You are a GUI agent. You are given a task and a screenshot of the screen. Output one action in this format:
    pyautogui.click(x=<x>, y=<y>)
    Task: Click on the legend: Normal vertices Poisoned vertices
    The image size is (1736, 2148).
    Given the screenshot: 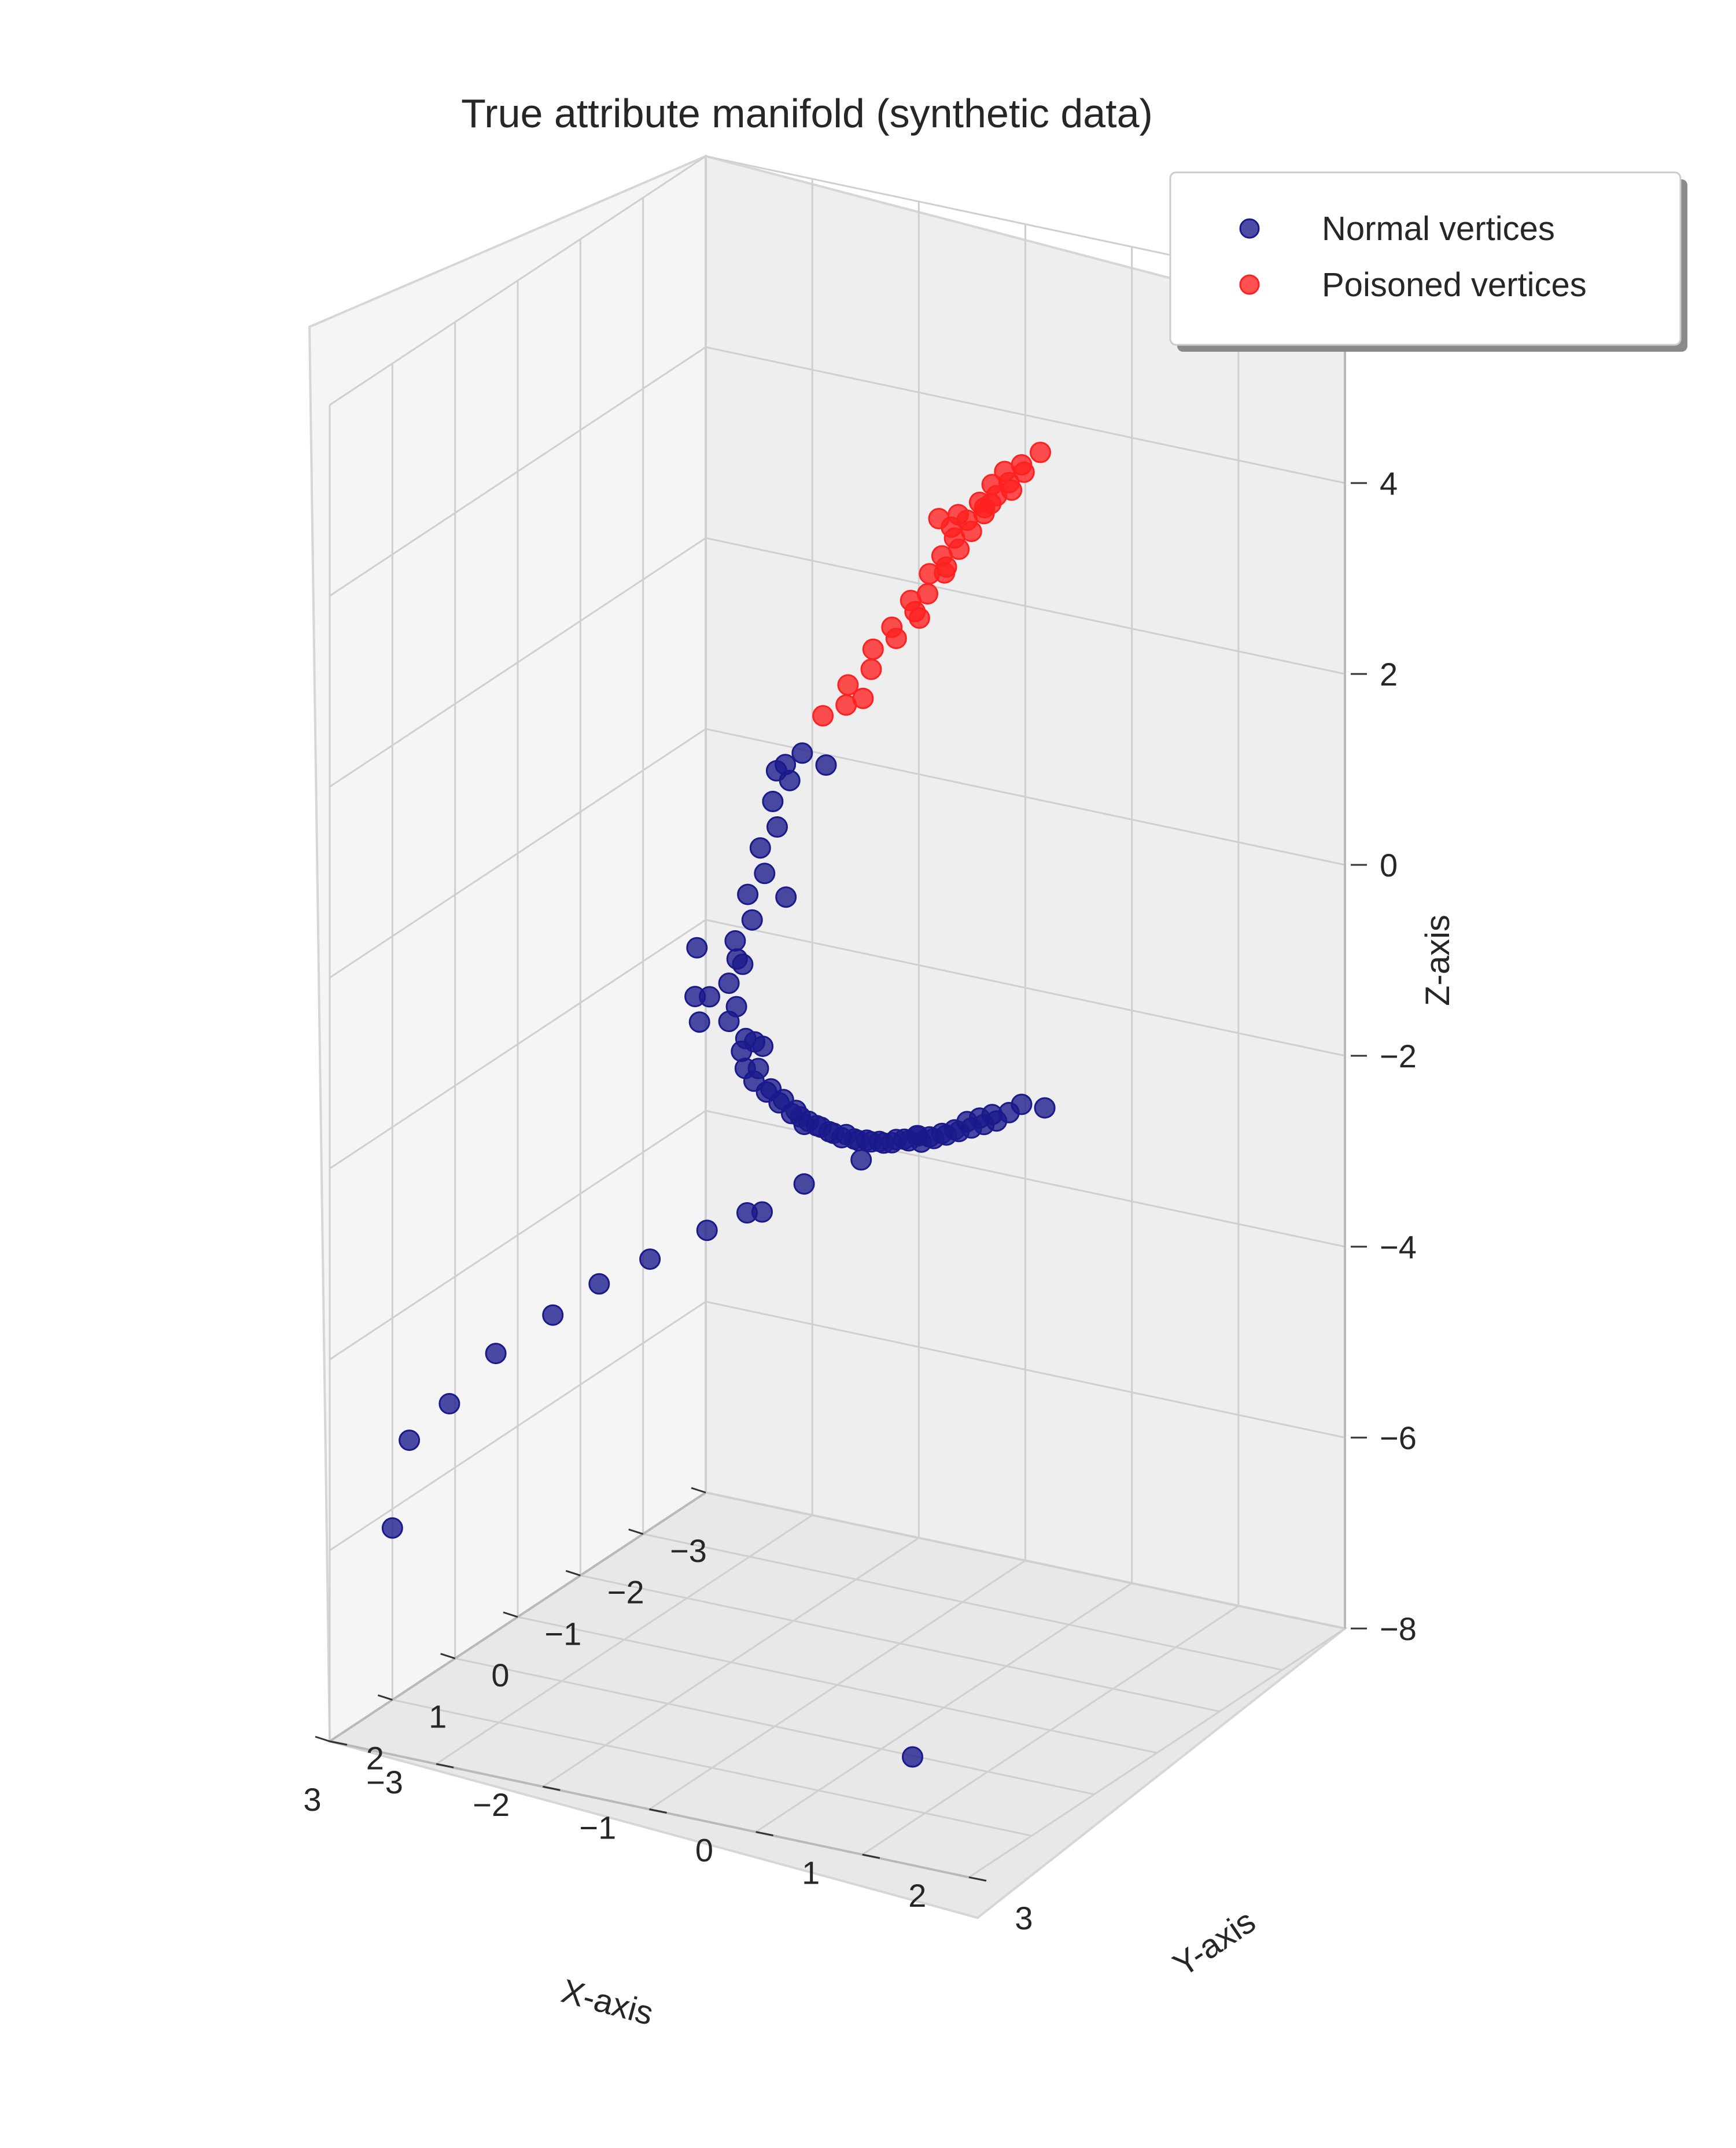 What is the action you would take?
    pyautogui.click(x=1428, y=262)
    